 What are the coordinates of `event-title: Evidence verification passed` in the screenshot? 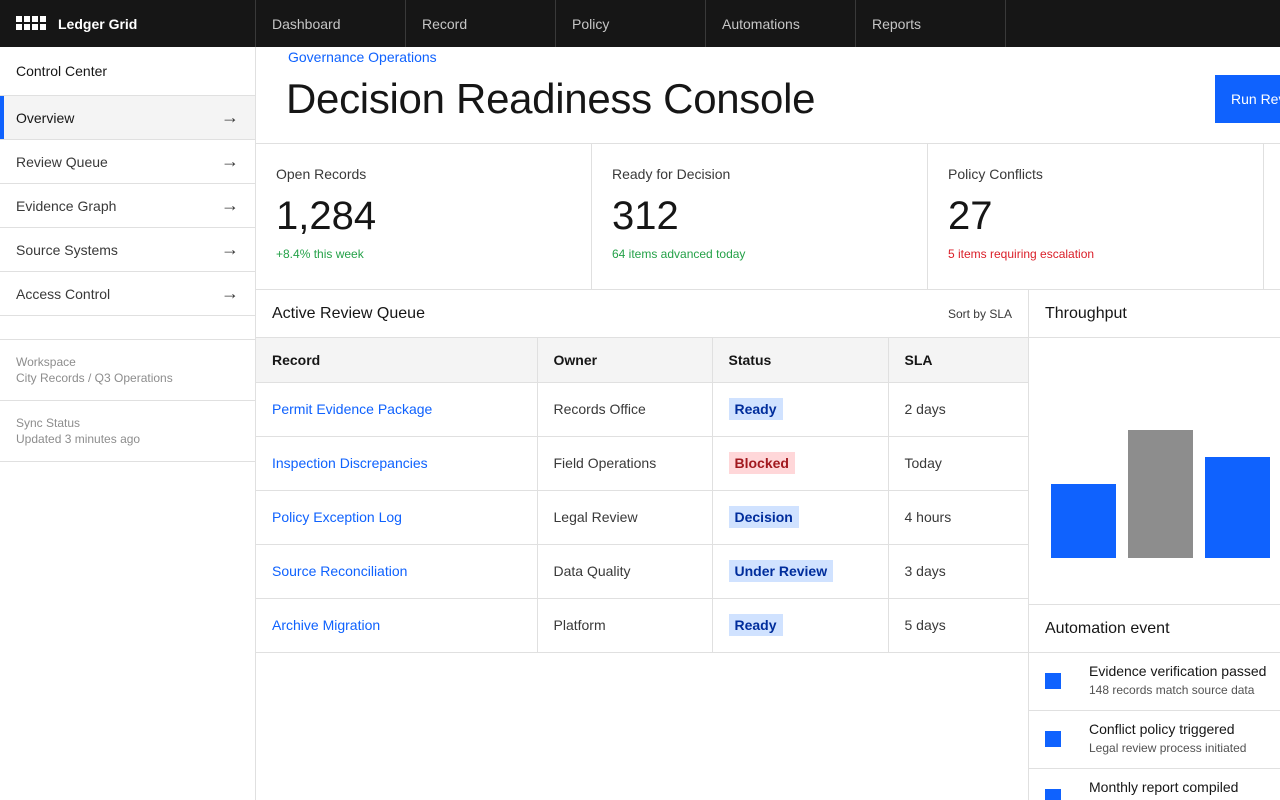 It's located at (1178, 671).